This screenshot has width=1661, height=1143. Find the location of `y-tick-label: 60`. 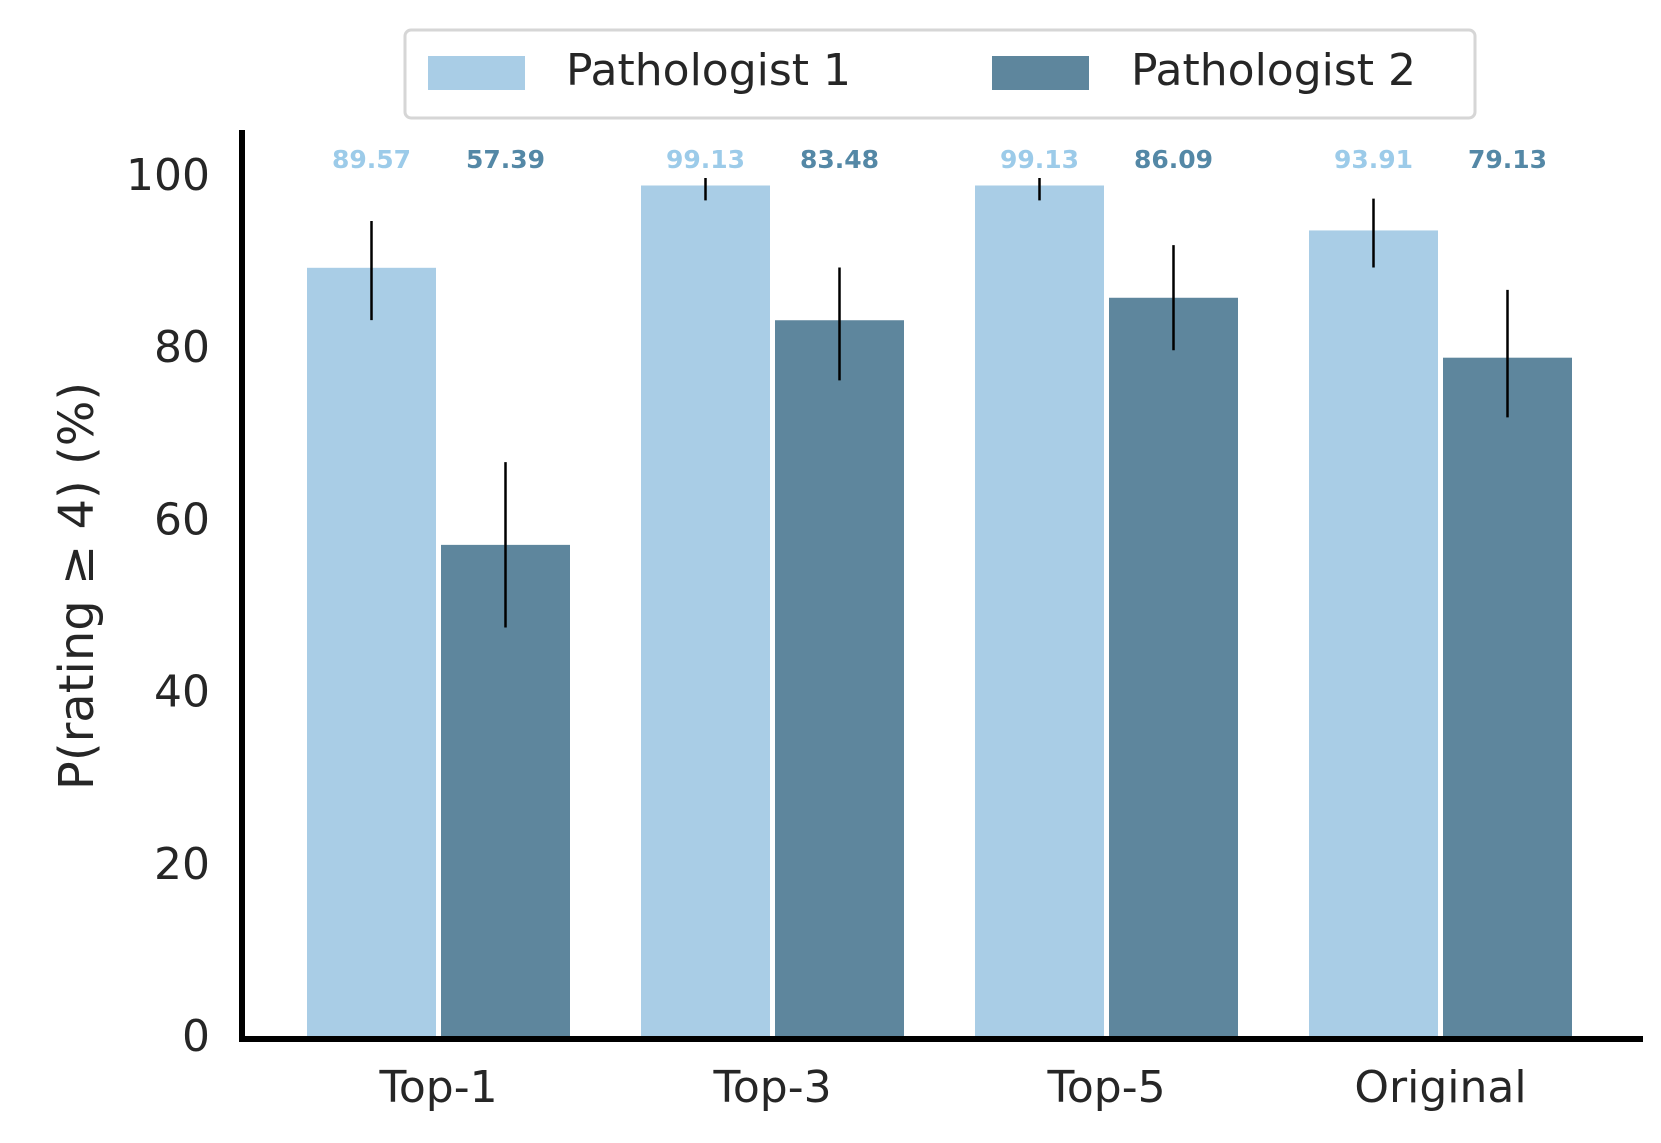

y-tick-label: 60 is located at coordinates (182, 519).